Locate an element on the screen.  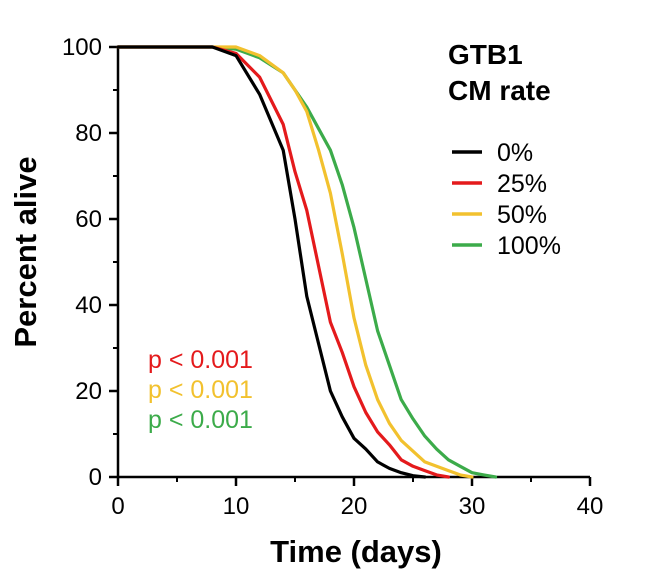
x-axis-title: Time (days) is located at coordinates (356, 551).